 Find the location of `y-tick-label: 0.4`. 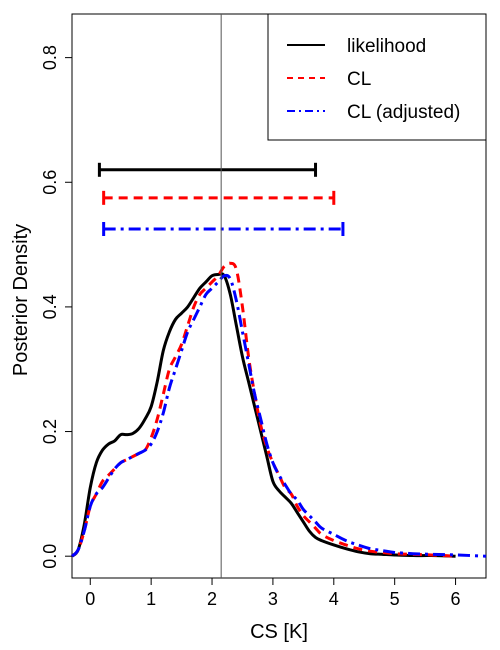

y-tick-label: 0.4 is located at coordinates (50, 306).